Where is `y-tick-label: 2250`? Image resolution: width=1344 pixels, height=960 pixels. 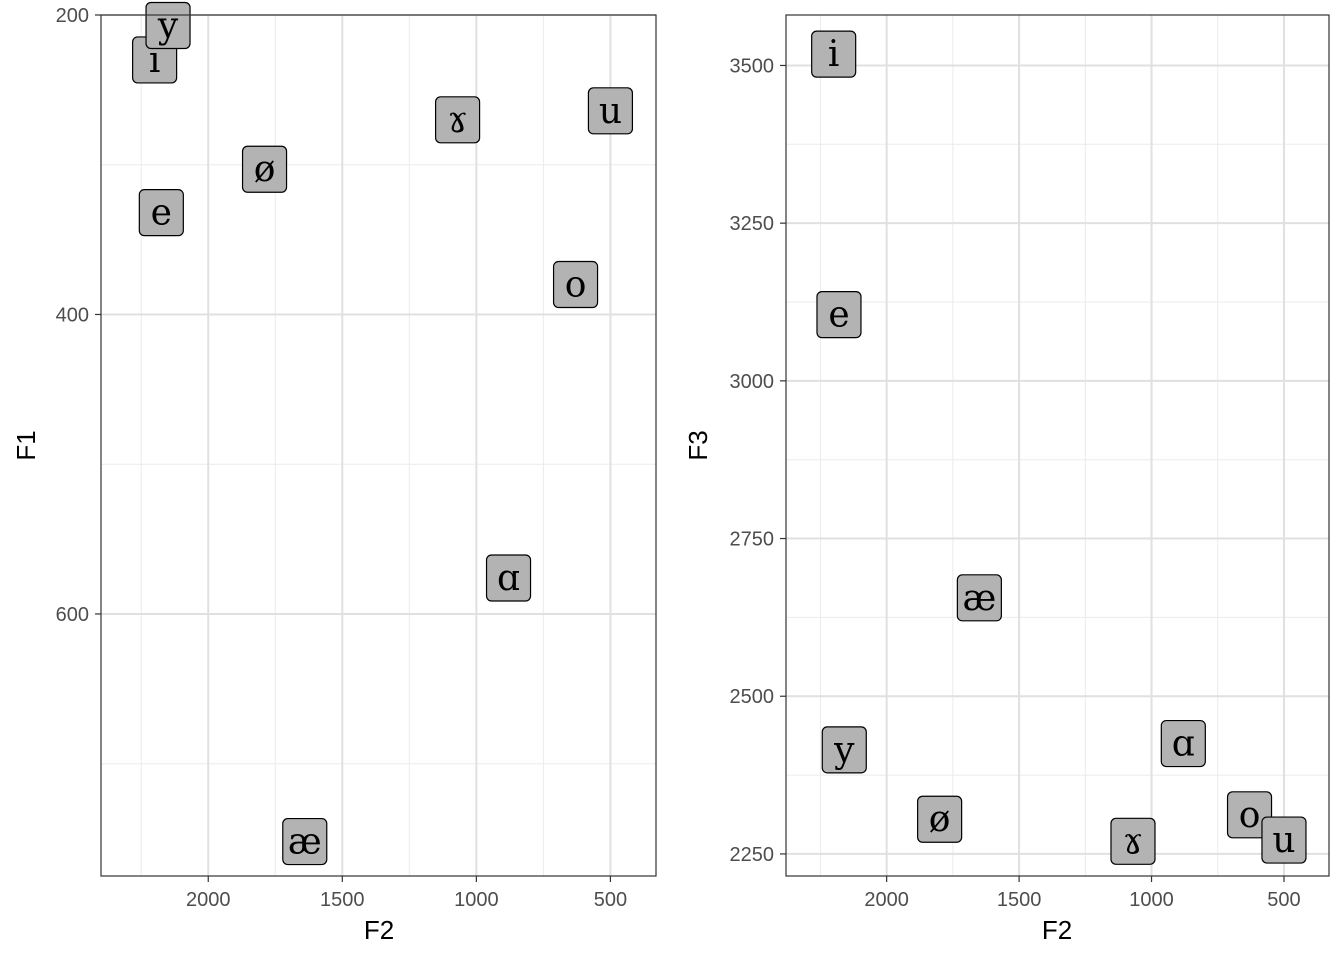 y-tick-label: 2250 is located at coordinates (752, 855).